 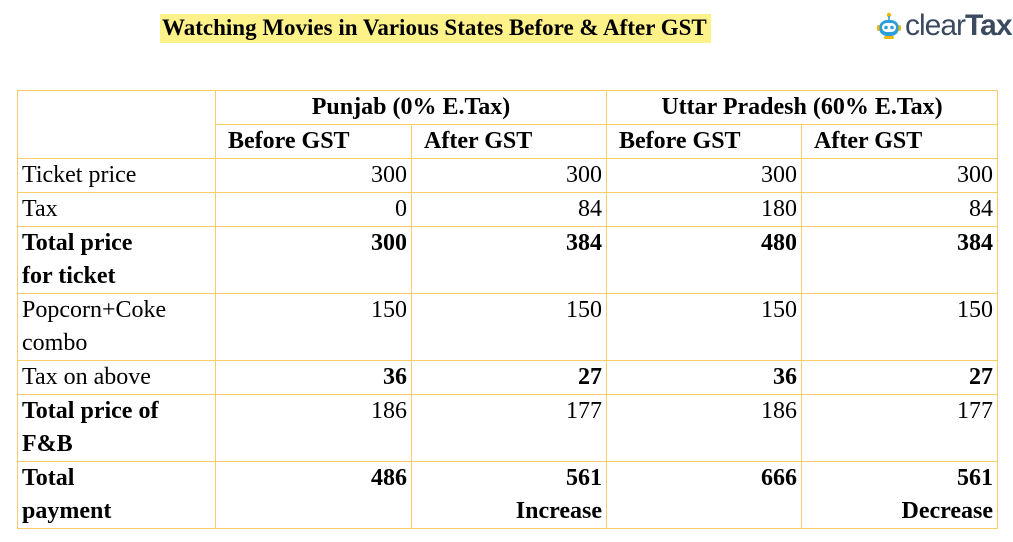 What do you see at coordinates (94, 310) in the screenshot?
I see `row-label-line: Popcorn+Coke` at bounding box center [94, 310].